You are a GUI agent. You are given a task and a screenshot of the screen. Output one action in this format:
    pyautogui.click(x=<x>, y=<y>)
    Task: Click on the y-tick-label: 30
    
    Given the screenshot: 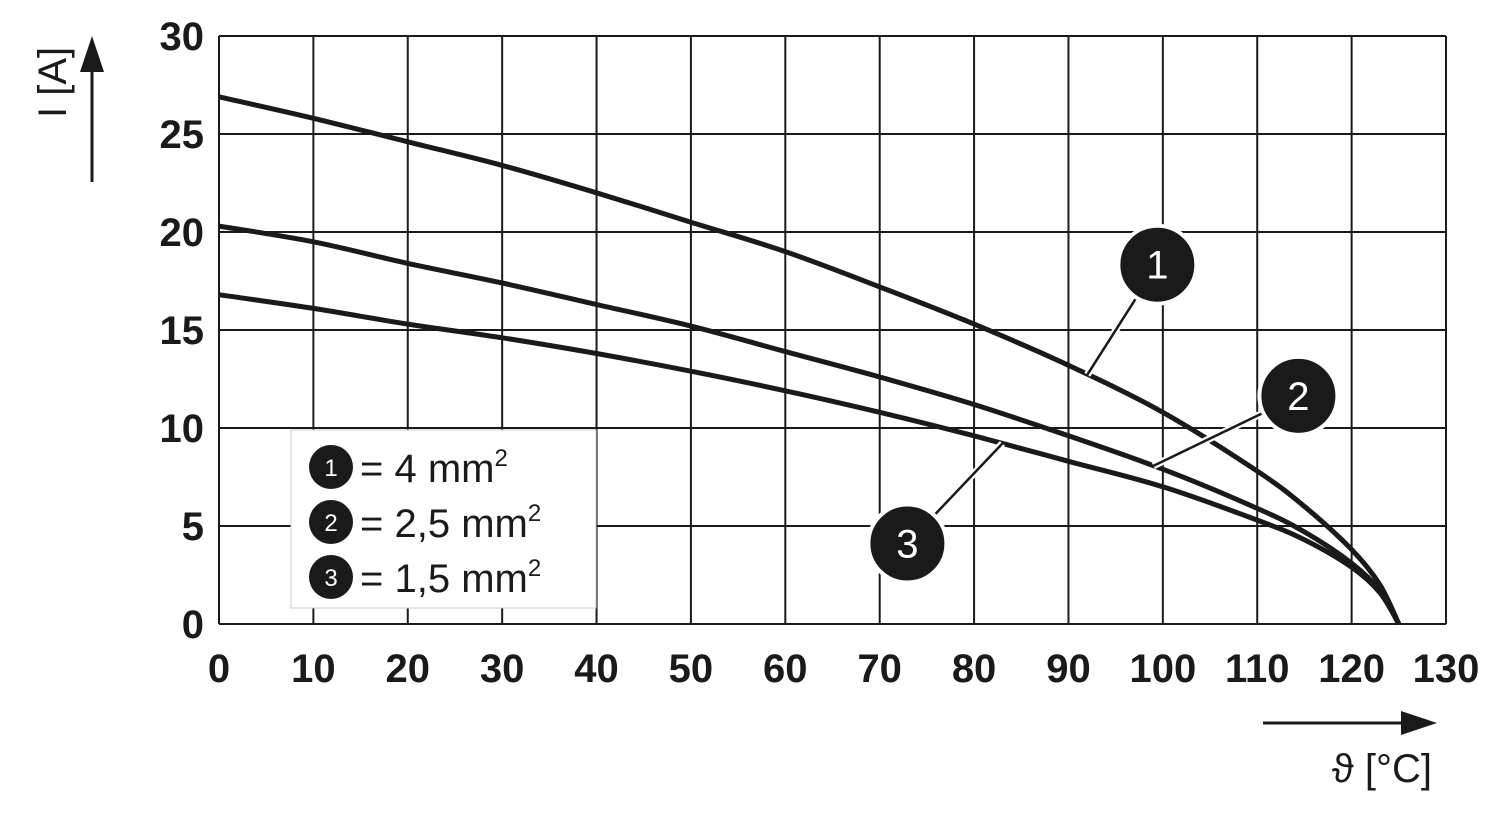 What is the action you would take?
    pyautogui.click(x=182, y=37)
    